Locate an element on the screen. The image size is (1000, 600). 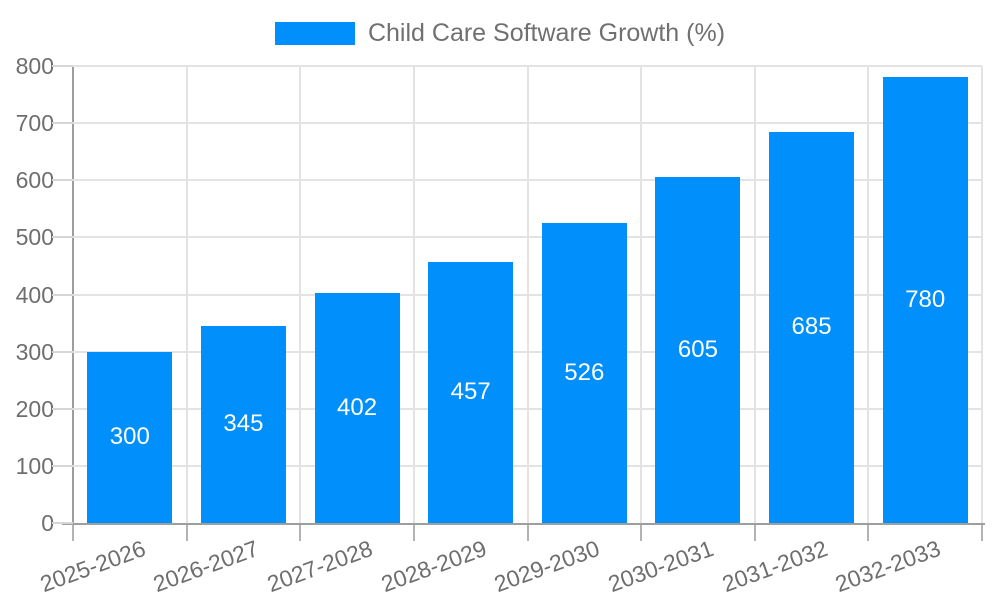
y-axis-label: 500 is located at coordinates (34, 237).